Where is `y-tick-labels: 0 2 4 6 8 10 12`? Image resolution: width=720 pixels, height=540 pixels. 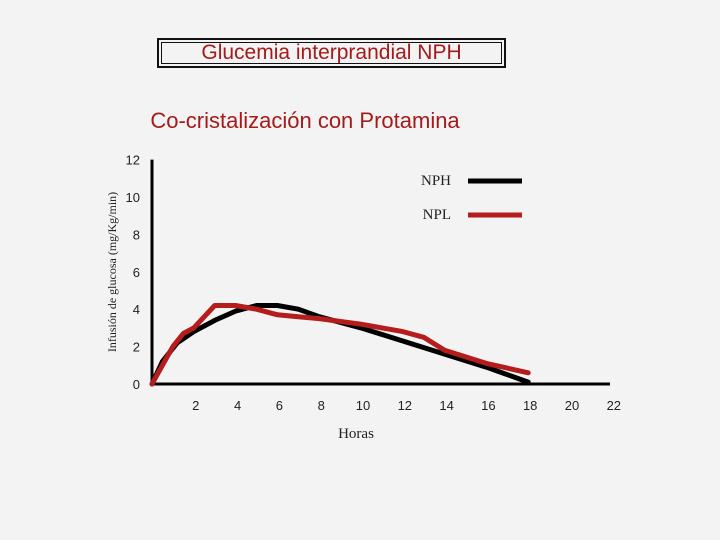
y-tick-labels: 0 2 4 6 8 10 12 is located at coordinates (133, 272).